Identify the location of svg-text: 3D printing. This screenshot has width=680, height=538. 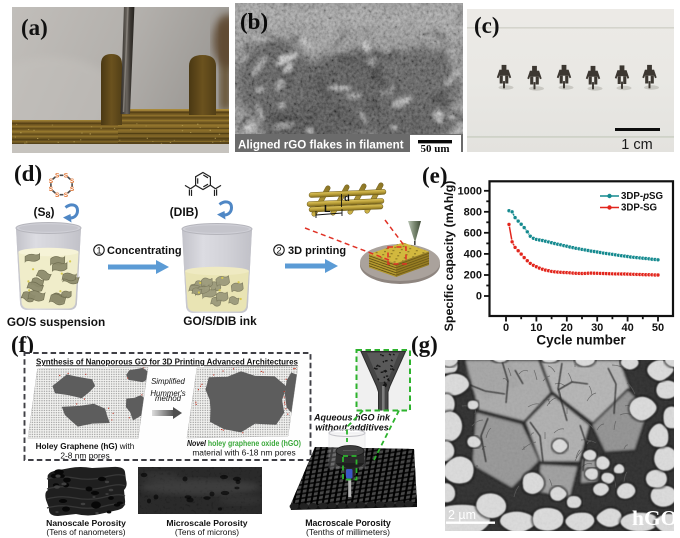
(317, 251).